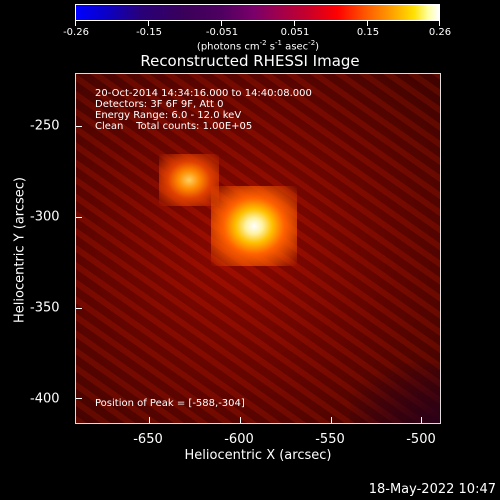  What do you see at coordinates (239, 439) in the screenshot?
I see `x-tick-label: -600` at bounding box center [239, 439].